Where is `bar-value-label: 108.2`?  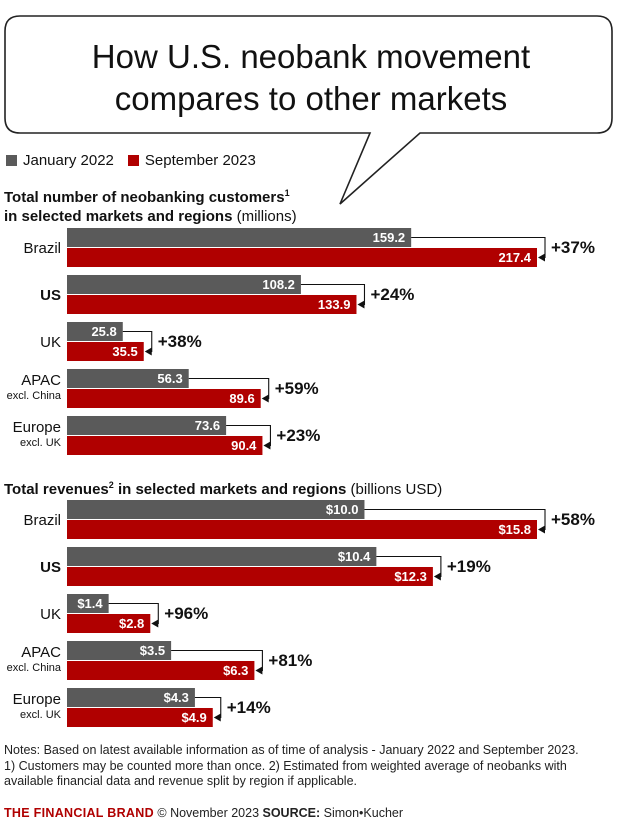 bar-value-label: 108.2 is located at coordinates (278, 284).